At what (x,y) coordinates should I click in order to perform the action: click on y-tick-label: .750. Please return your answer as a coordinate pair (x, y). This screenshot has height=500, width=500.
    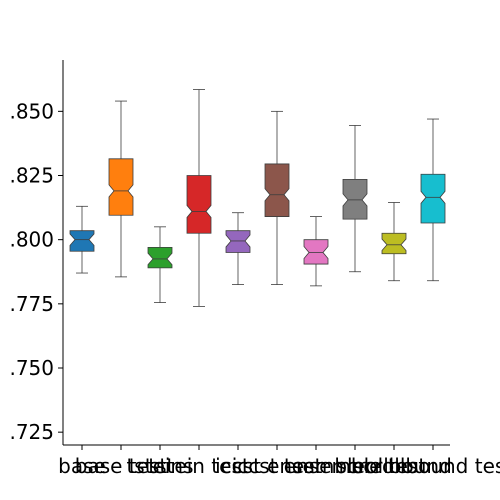
    Looking at the image, I should click on (31, 368).